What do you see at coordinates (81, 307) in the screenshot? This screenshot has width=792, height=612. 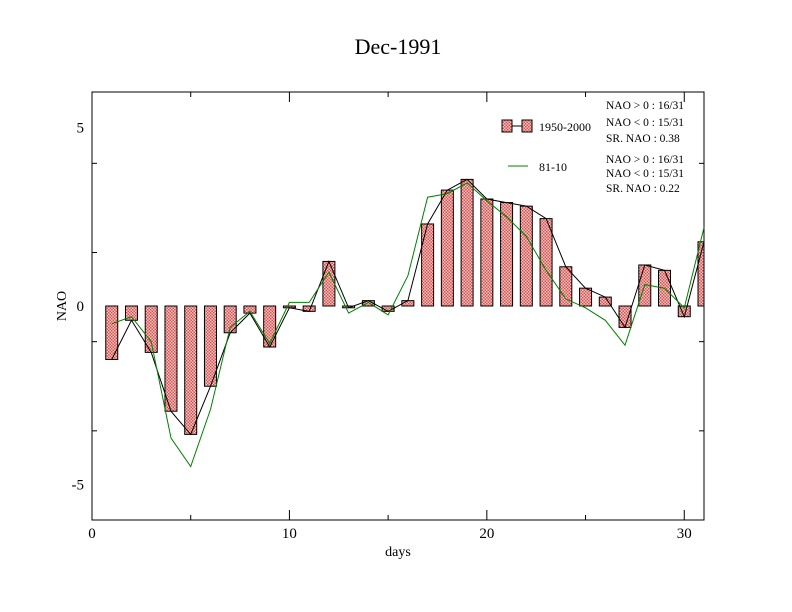 I see `y-tick-label: 0` at bounding box center [81, 307].